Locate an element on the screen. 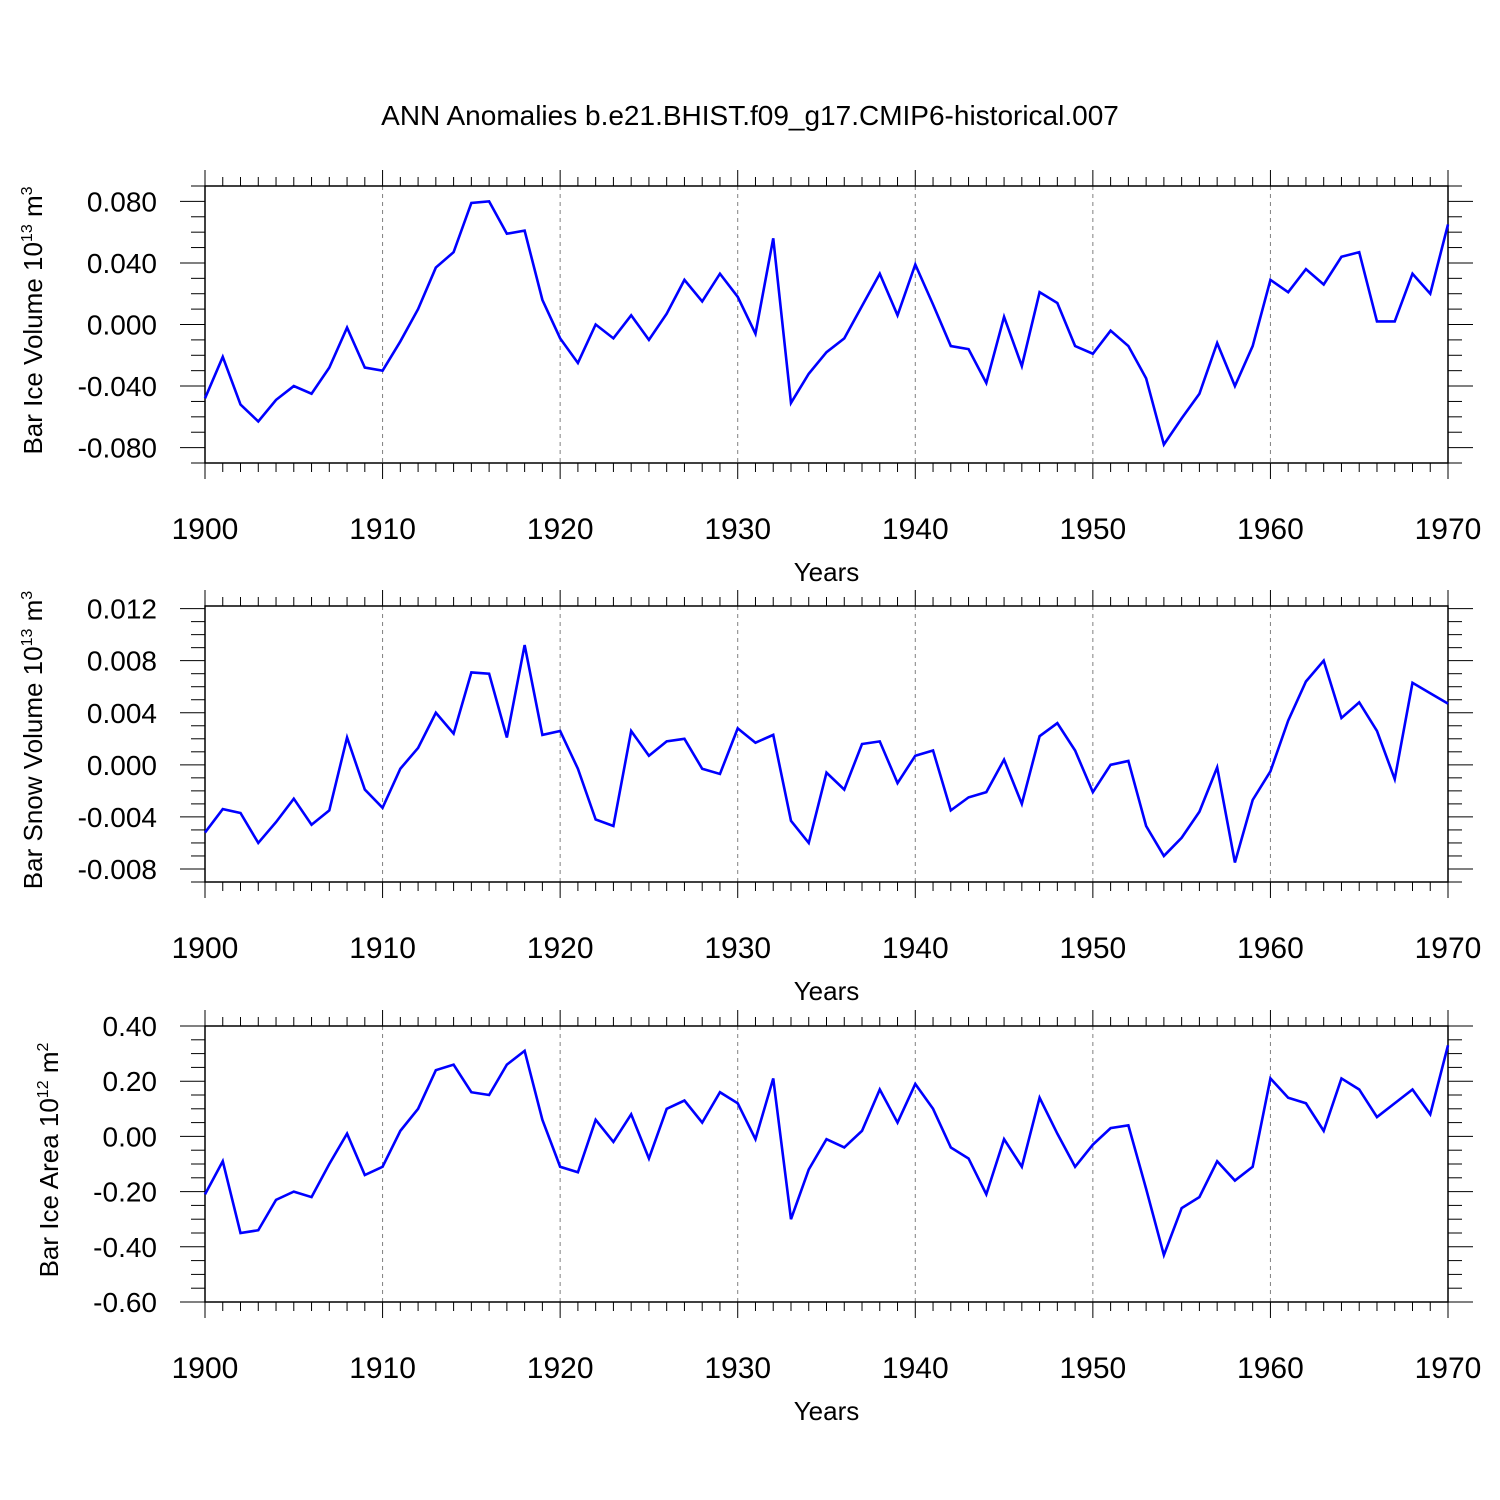  y-axis-label-unit-exponent: 2 is located at coordinates (43, 1046).